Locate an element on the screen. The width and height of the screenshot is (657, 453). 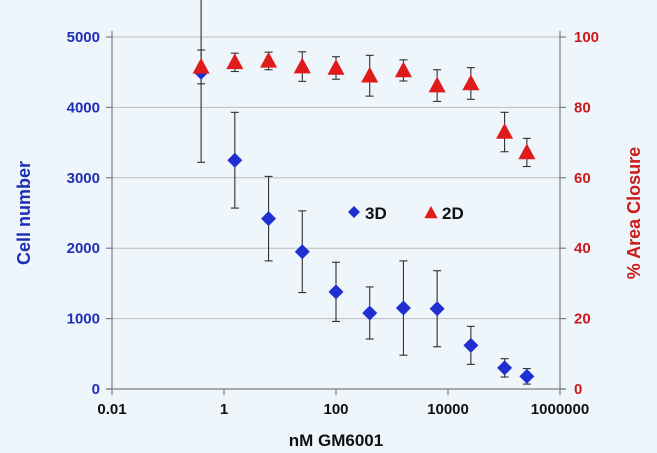
x-tick-label-1: 1 is located at coordinates (224, 409).